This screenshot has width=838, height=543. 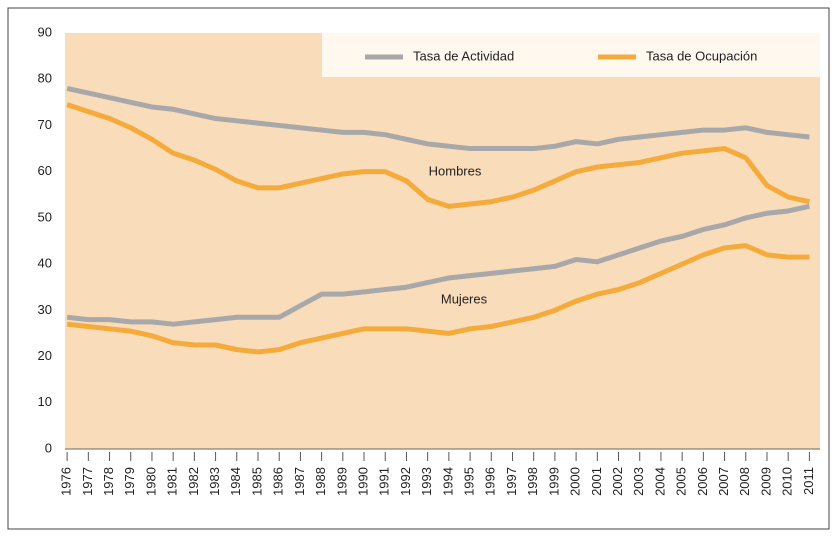 What do you see at coordinates (362, 481) in the screenshot?
I see `x-tick-label: 1990` at bounding box center [362, 481].